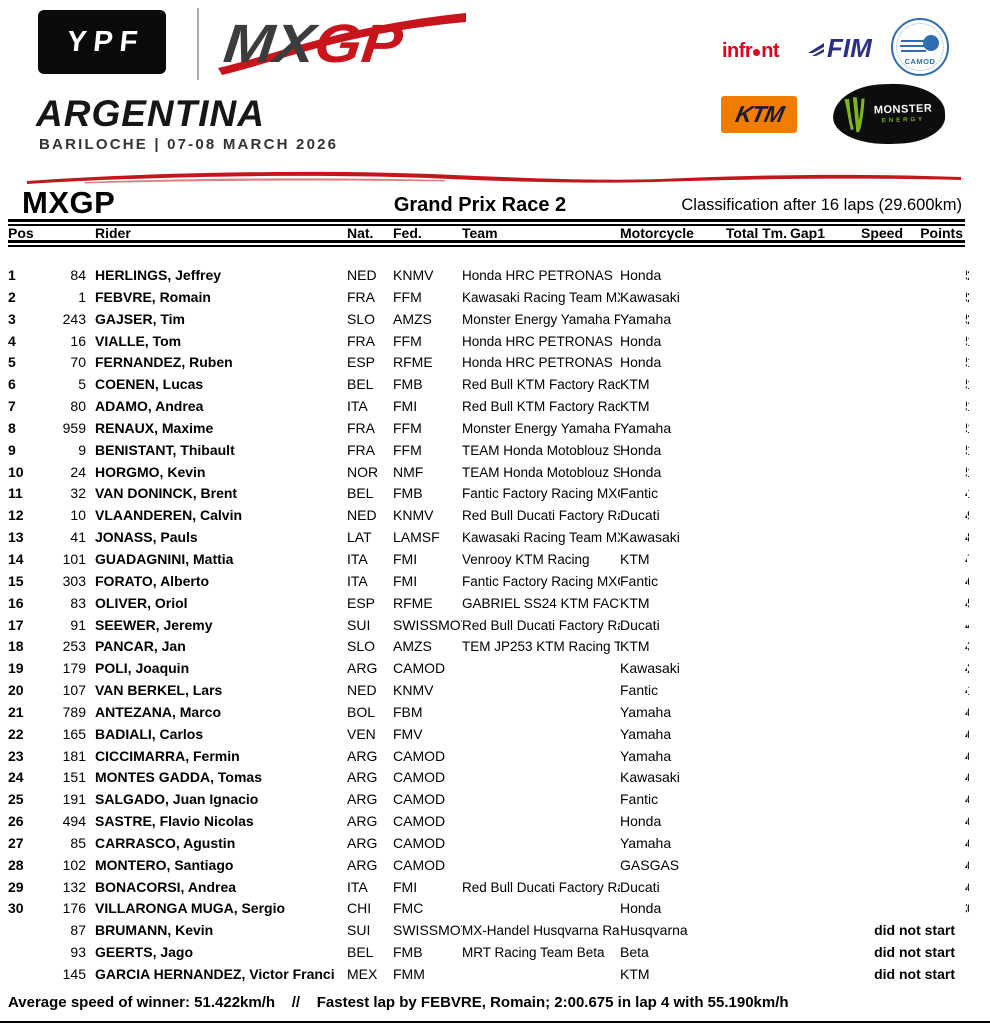  I want to click on federation-cell: FFM, so click(407, 449).